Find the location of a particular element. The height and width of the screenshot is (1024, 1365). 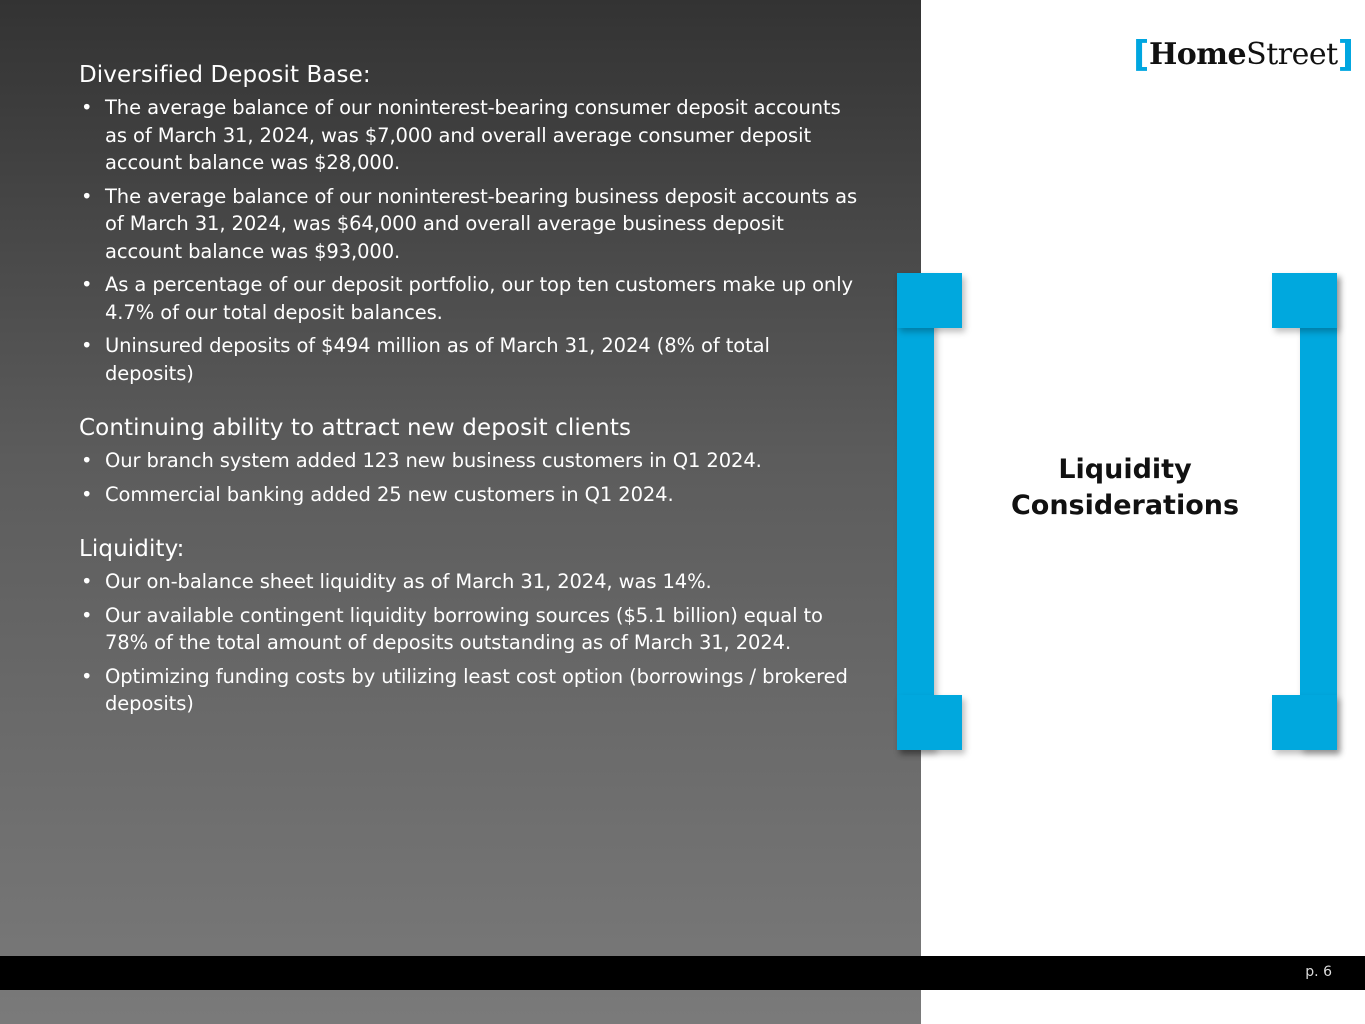

homestreet-logo: [HomeStreet] is located at coordinates (1243, 53).